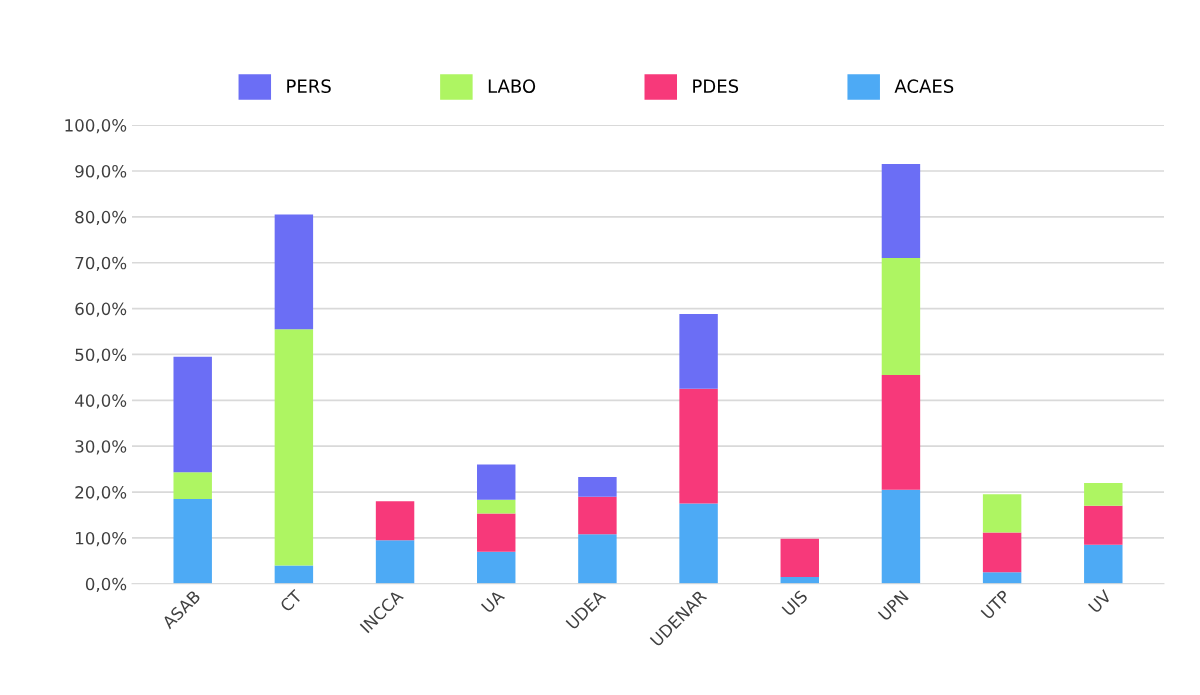 The width and height of the screenshot is (1200, 695). Describe the element at coordinates (512, 86) in the screenshot. I see `legend-label: LABO` at that location.